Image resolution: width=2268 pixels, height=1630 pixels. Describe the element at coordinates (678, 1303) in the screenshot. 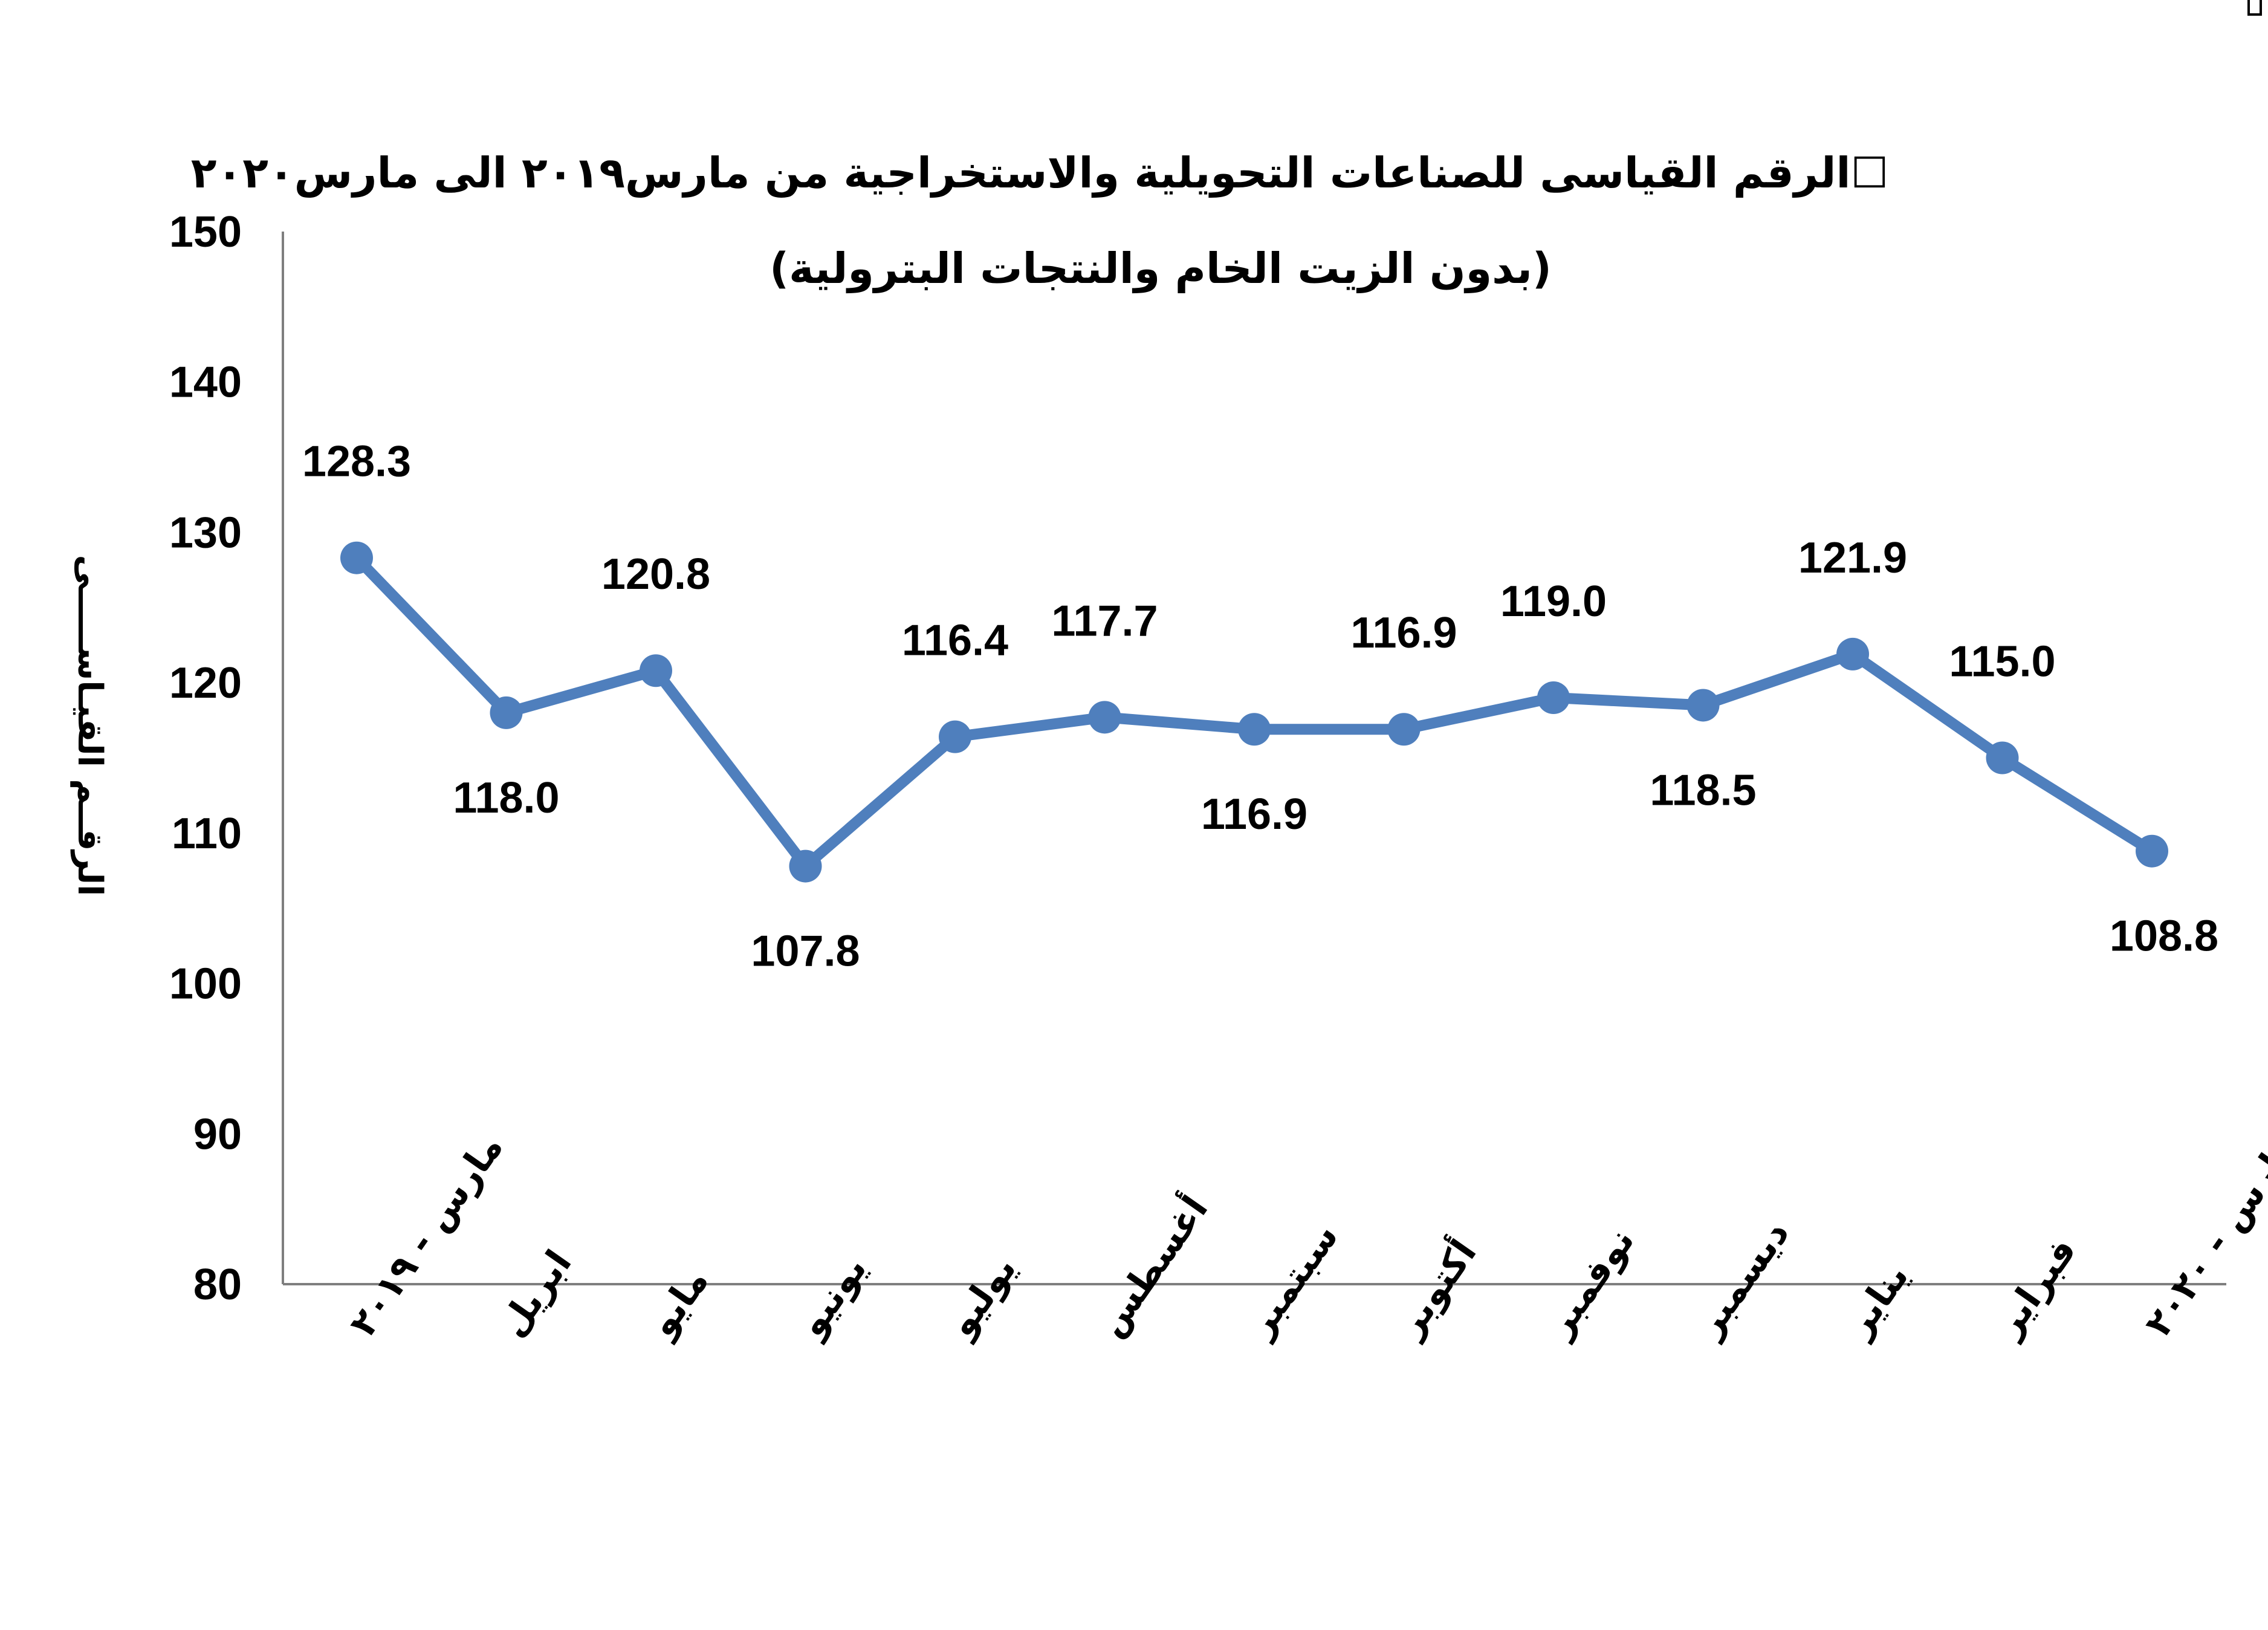

I see `x-tick-label: مايو` at that location.